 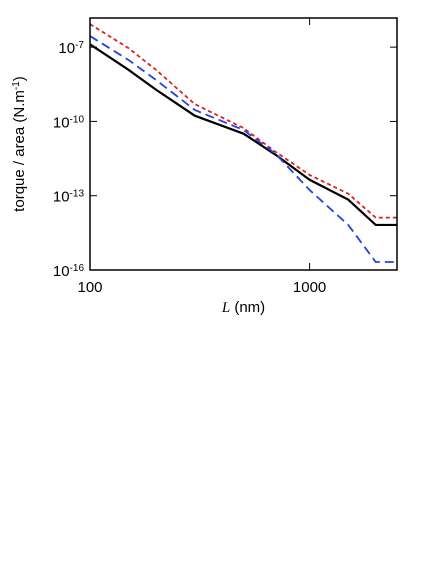 I want to click on y-tick-label: 10-7, so click(x=71, y=49).